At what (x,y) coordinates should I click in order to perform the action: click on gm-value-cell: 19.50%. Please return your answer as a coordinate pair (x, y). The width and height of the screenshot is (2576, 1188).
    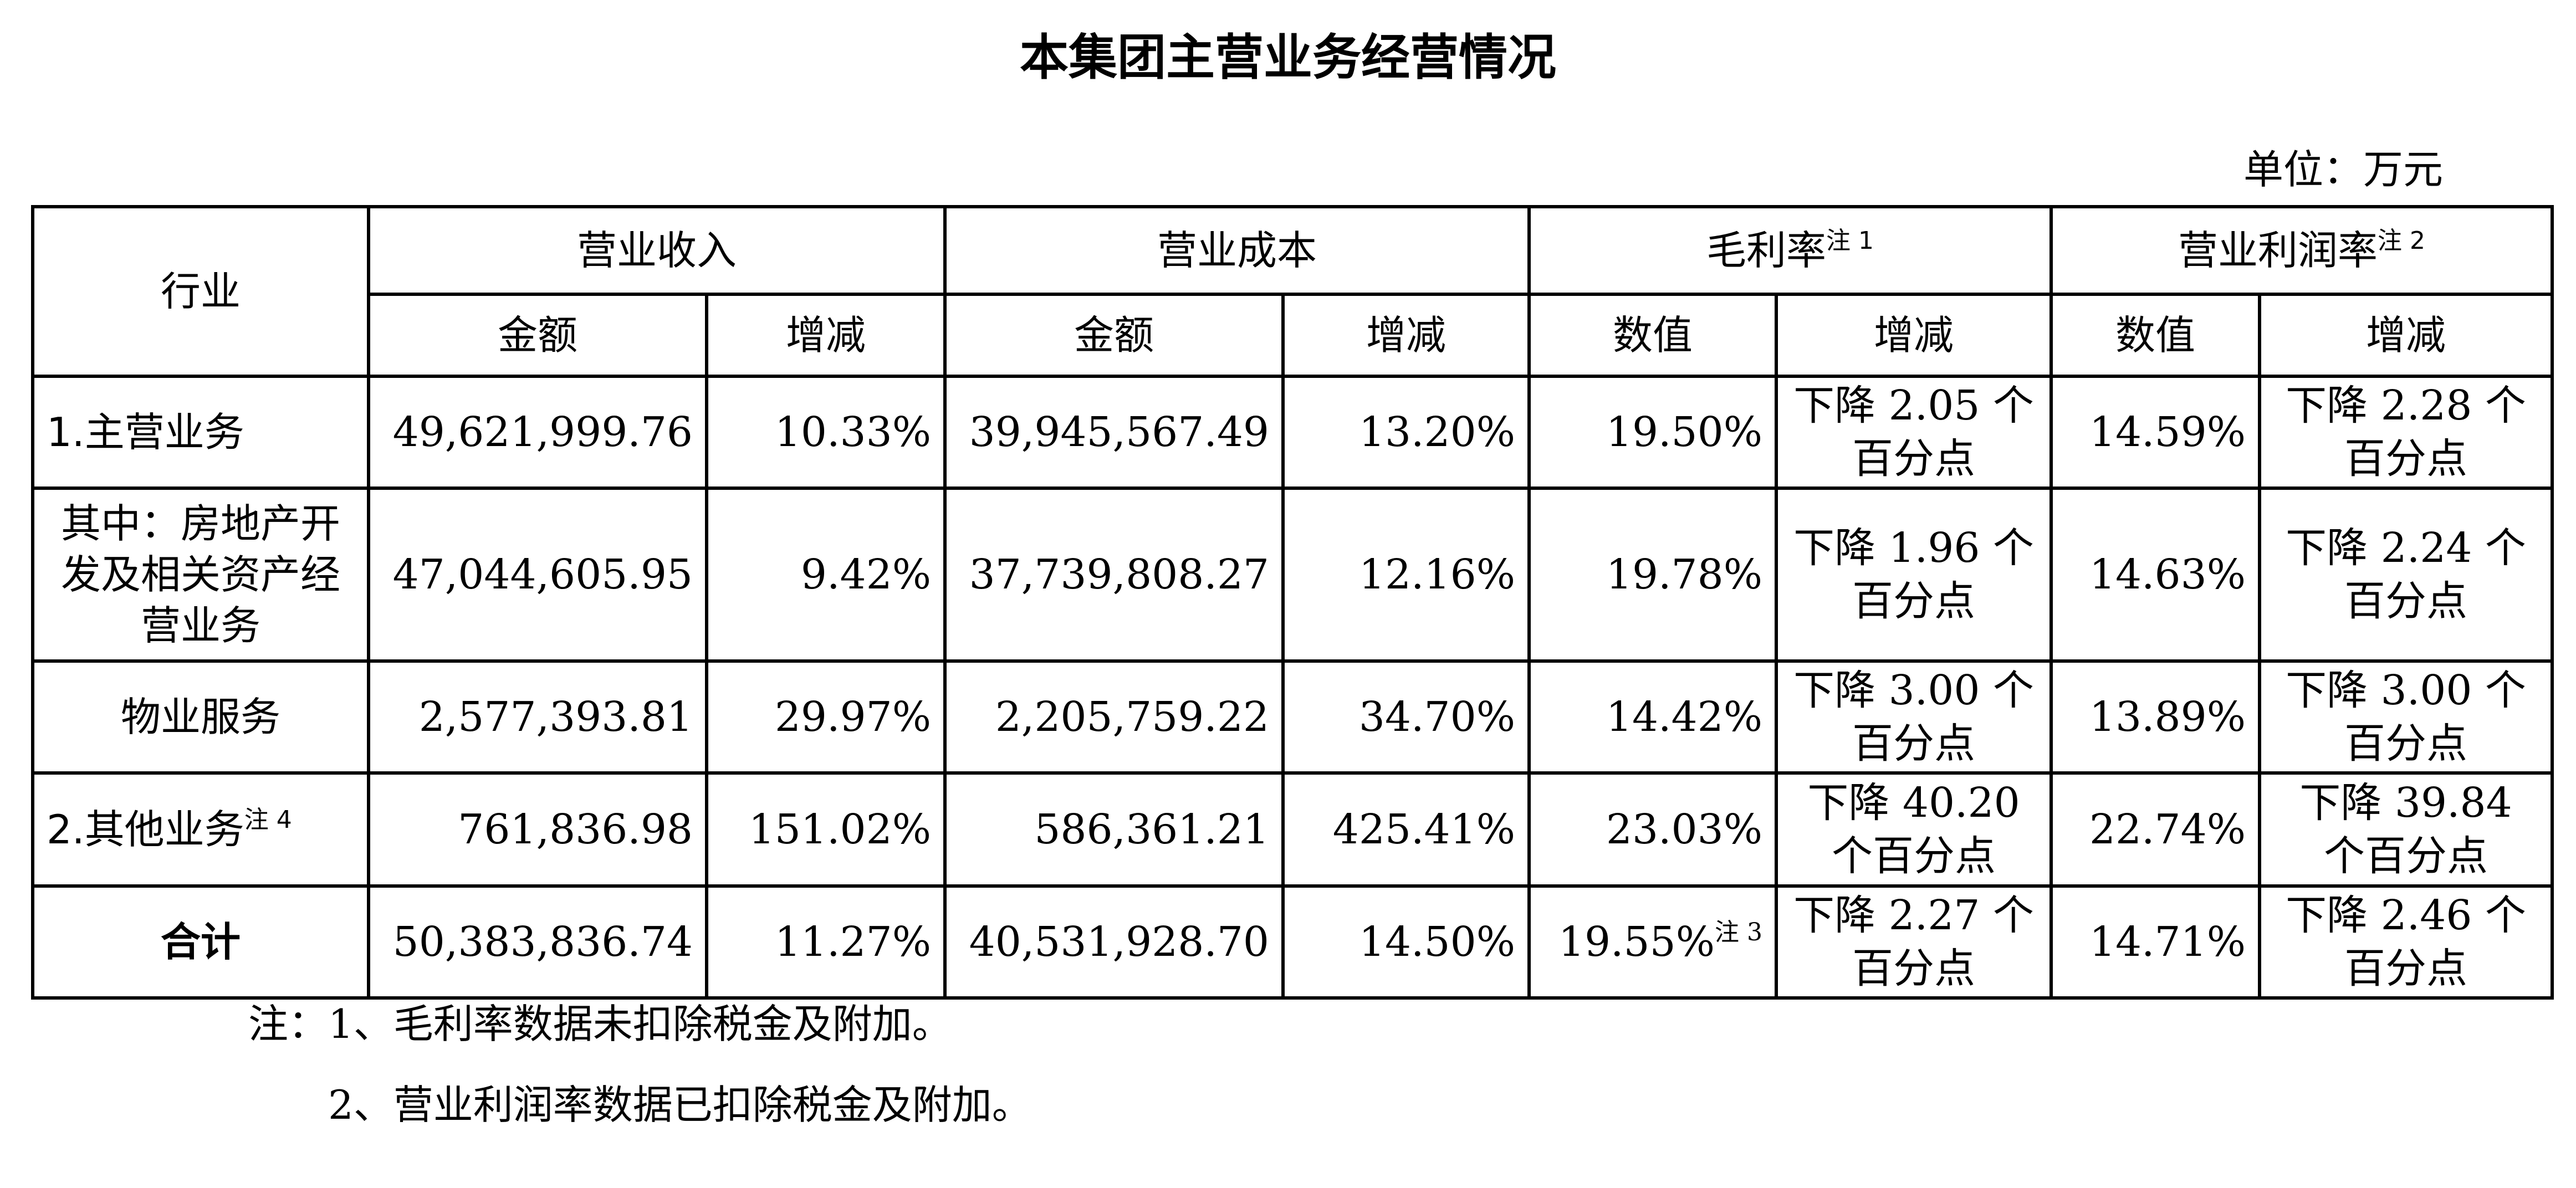
    Looking at the image, I should click on (1652, 432).